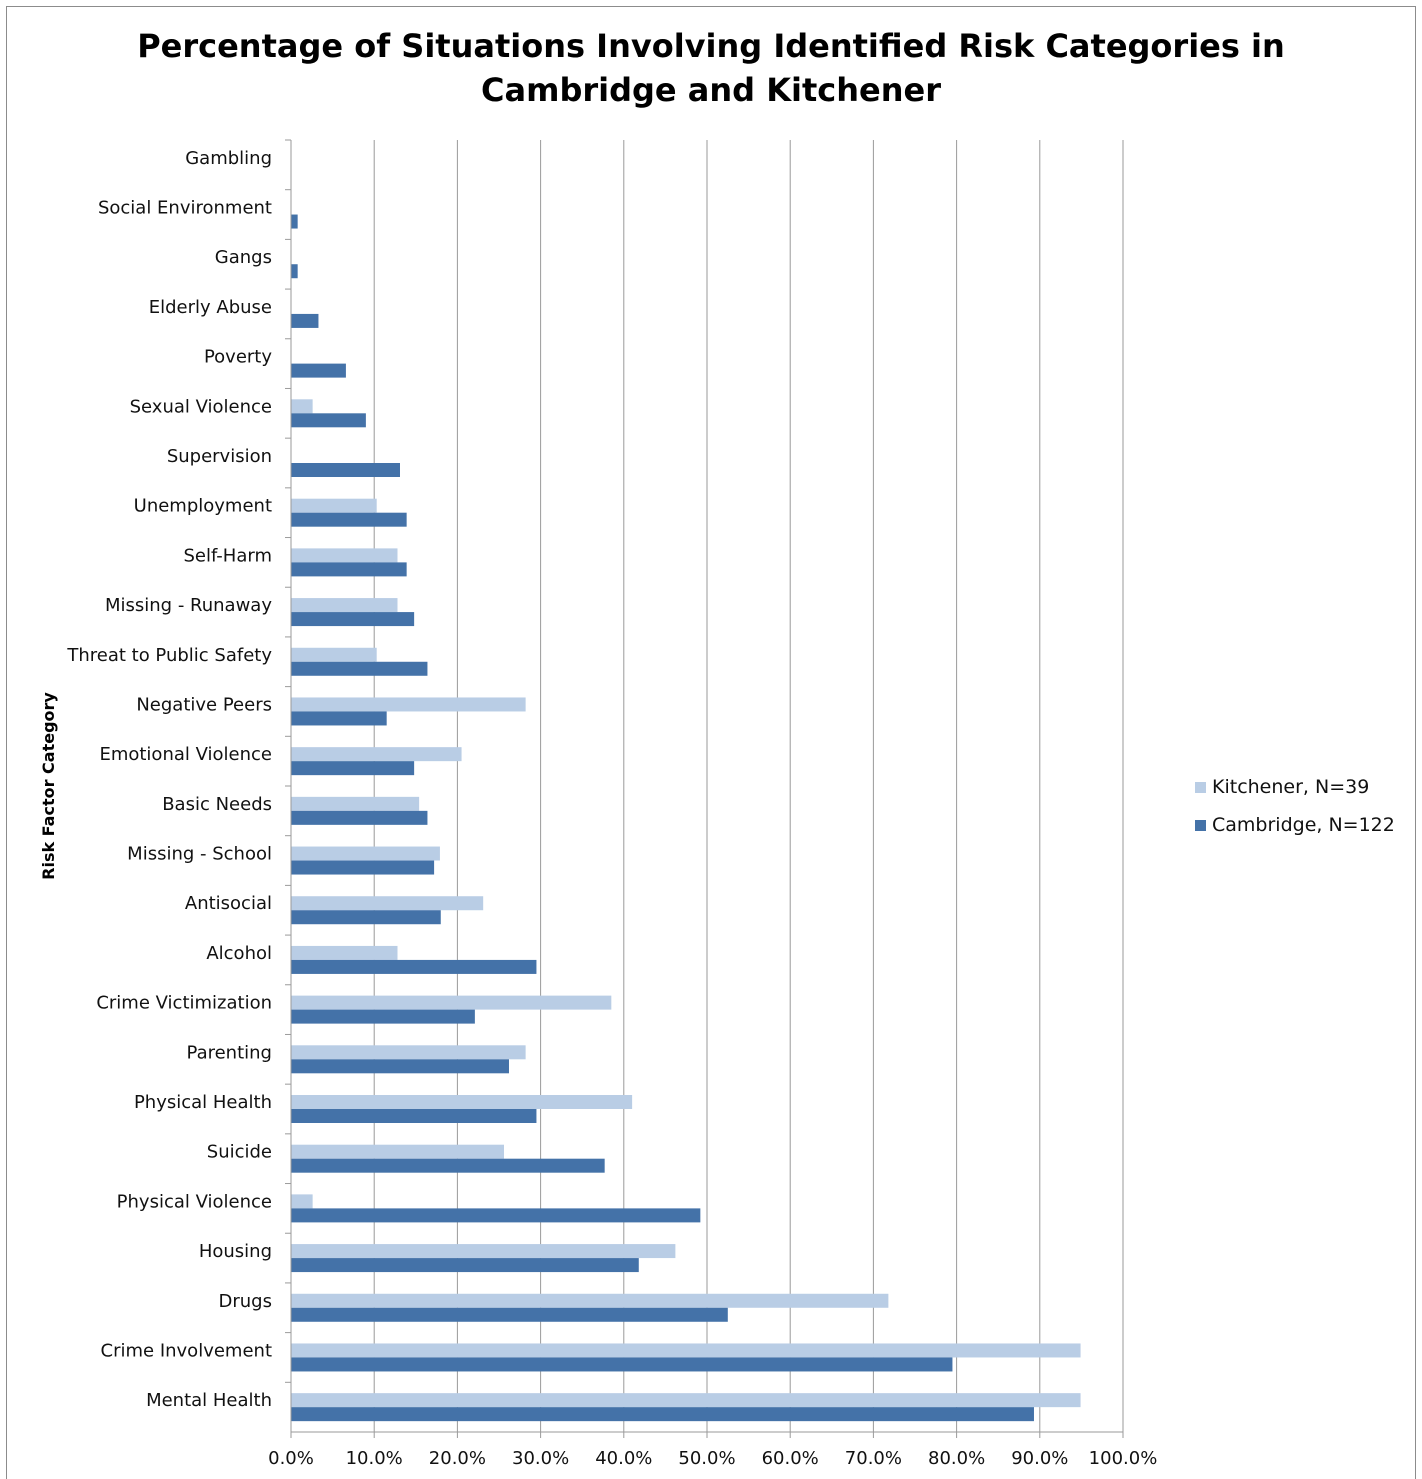  What do you see at coordinates (184, 1003) in the screenshot?
I see `category-label: Crime Victimization` at bounding box center [184, 1003].